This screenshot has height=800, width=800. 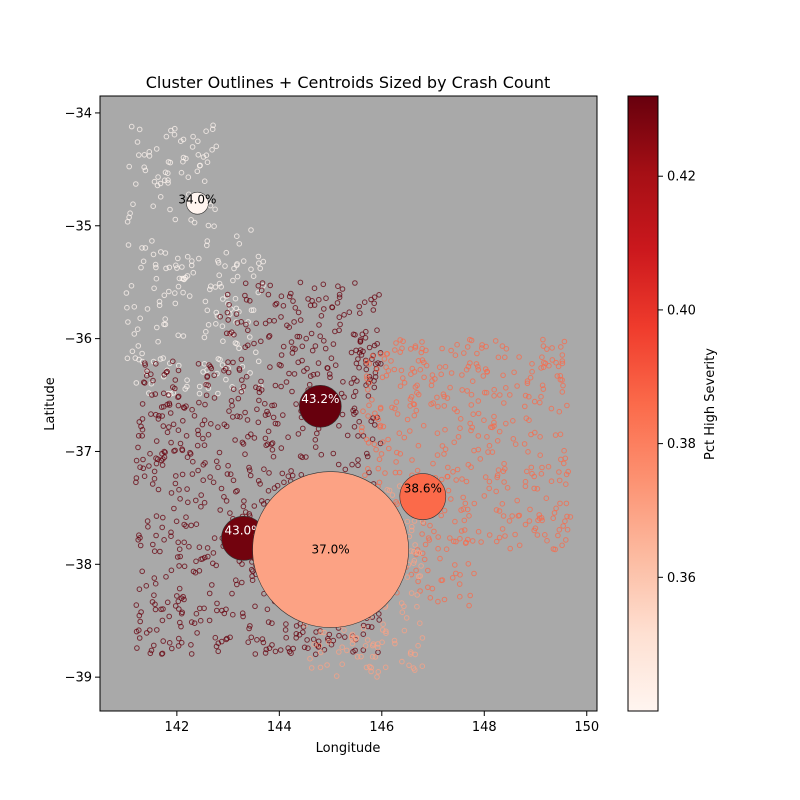 What do you see at coordinates (279, 727) in the screenshot?
I see `x-tick-label: 144` at bounding box center [279, 727].